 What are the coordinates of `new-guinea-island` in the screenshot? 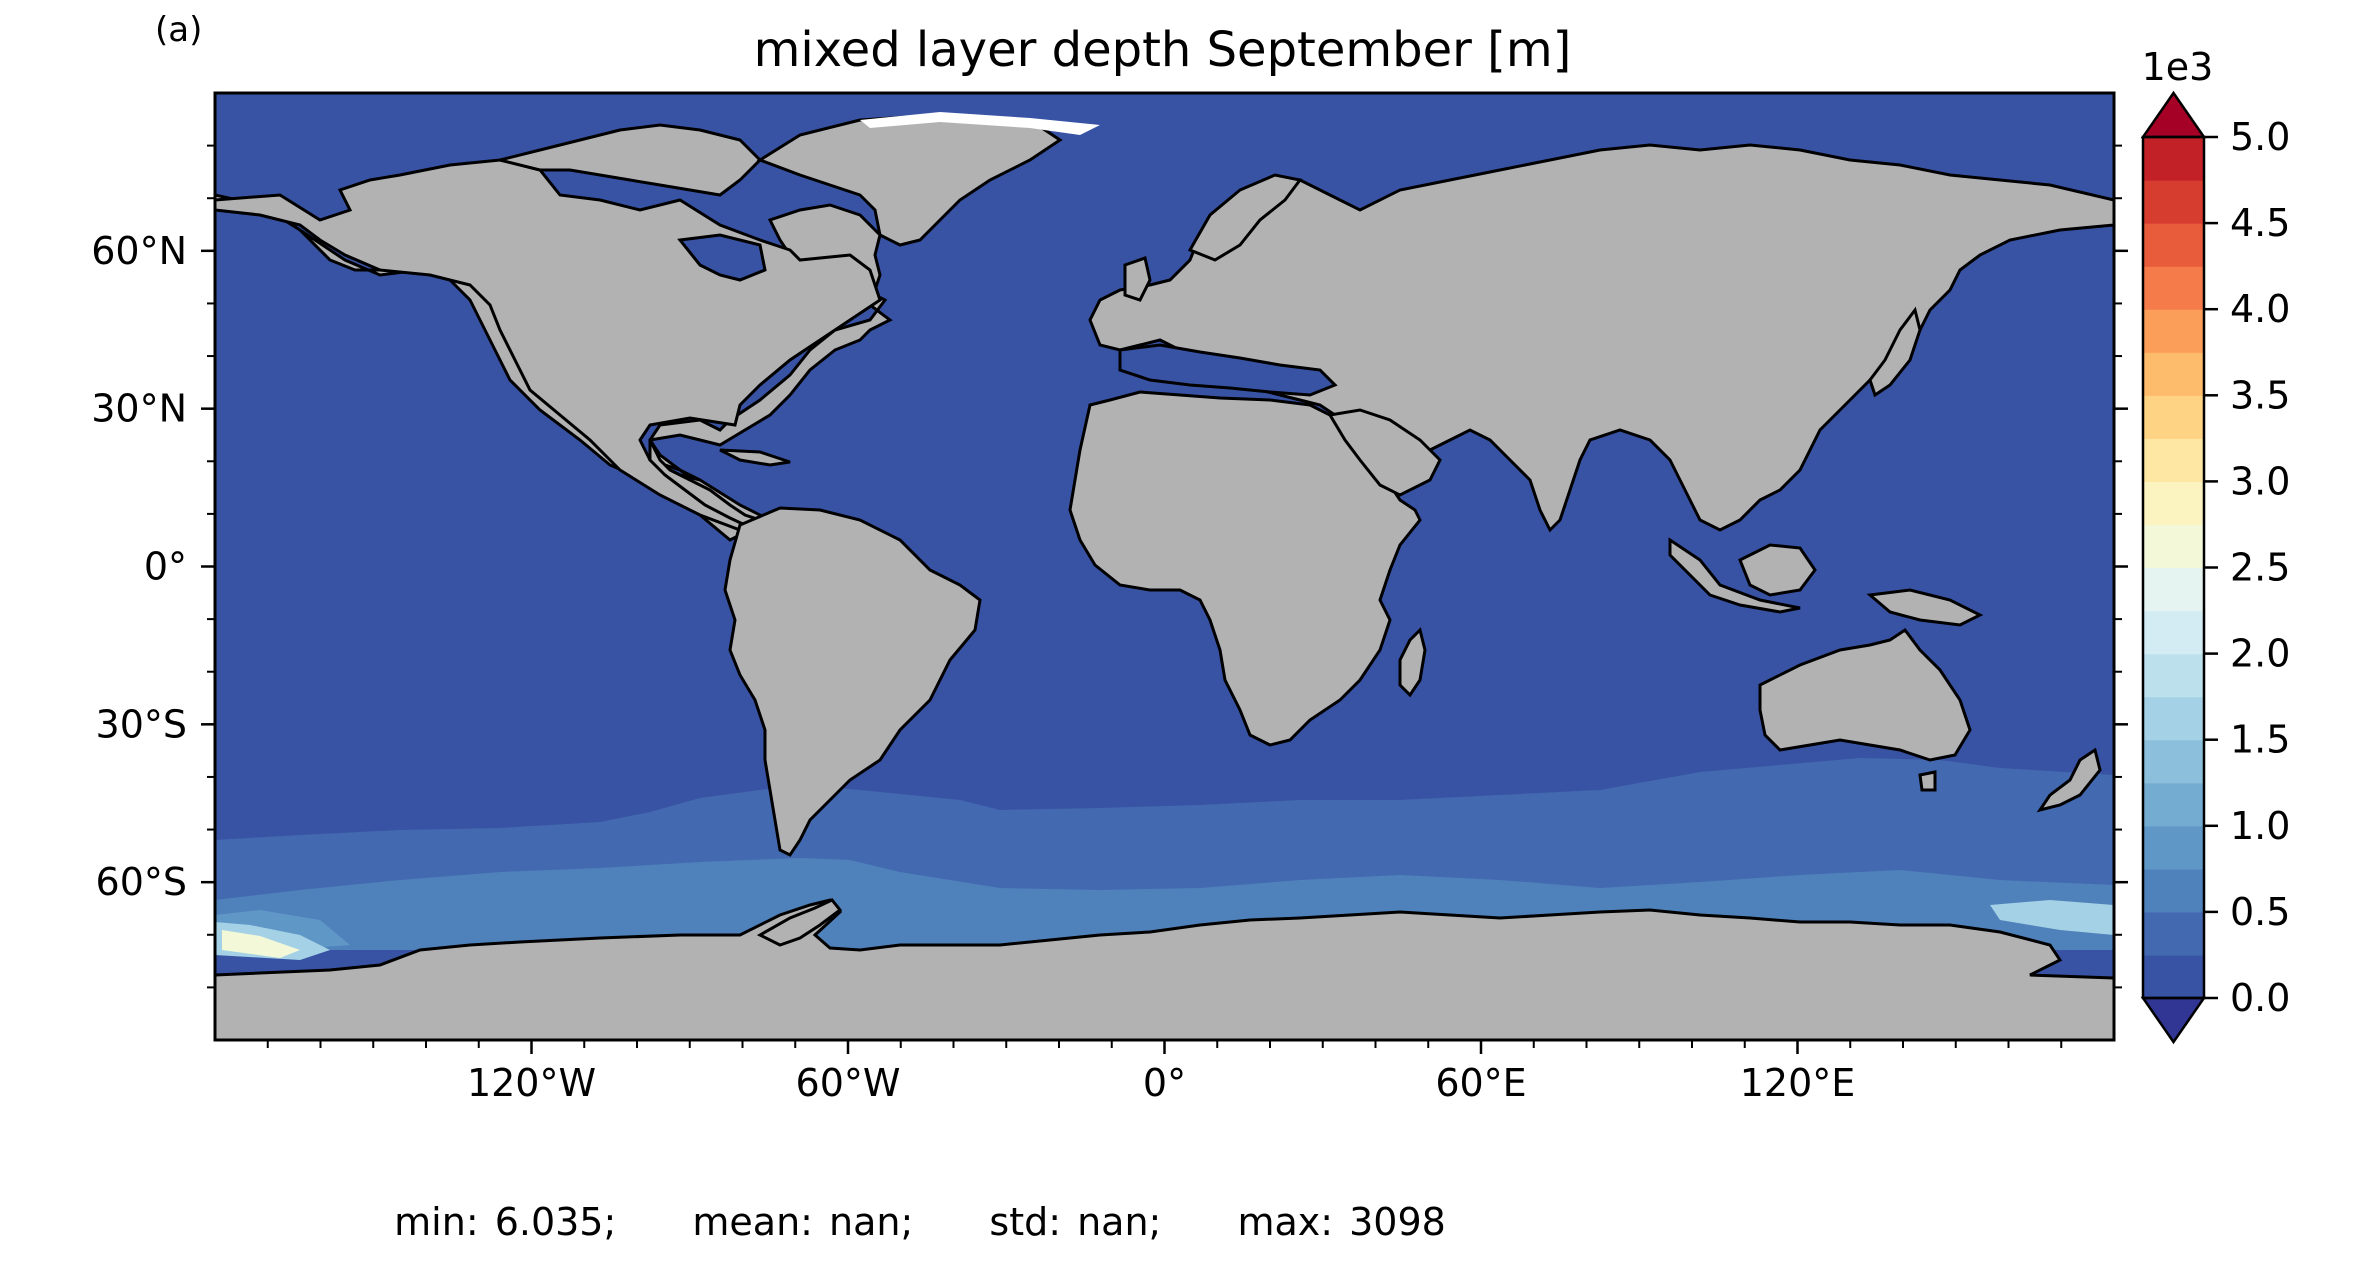 It's located at (1925, 607).